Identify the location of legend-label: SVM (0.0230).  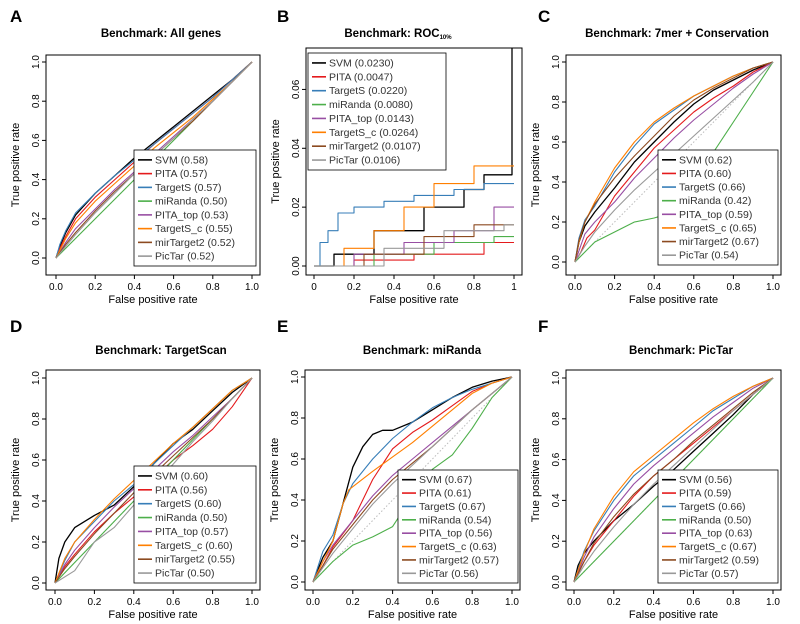
(361, 63).